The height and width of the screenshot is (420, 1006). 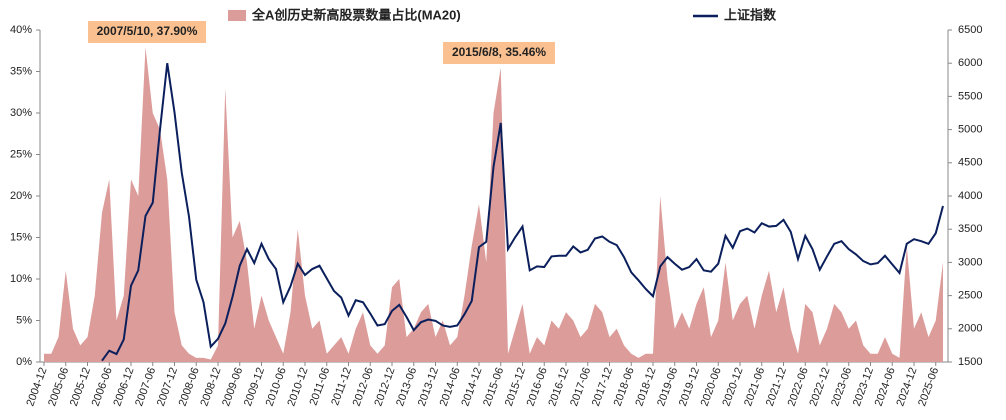 I want to click on y2-tick-label: 3000, so click(x=970, y=262).